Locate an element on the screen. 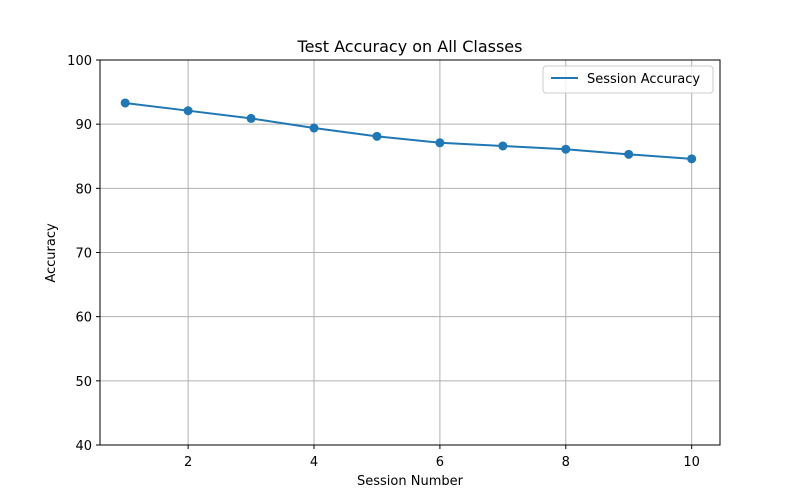 The height and width of the screenshot is (500, 800). x-tick-label: 4 is located at coordinates (314, 462).